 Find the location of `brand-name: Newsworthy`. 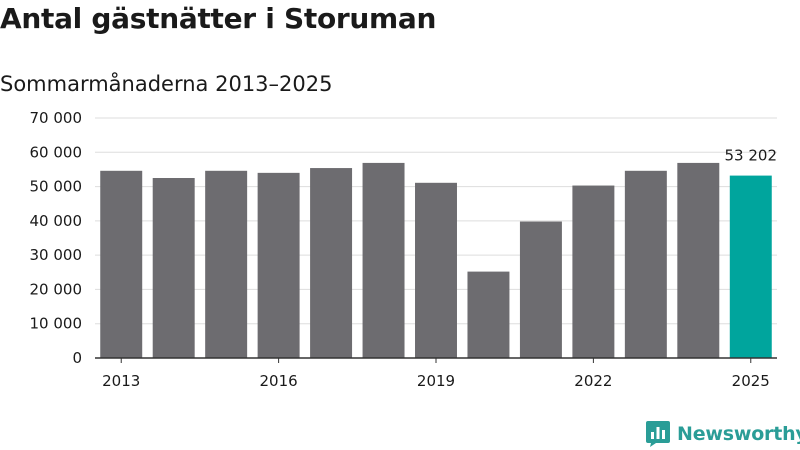

brand-name: Newsworthy is located at coordinates (738, 434).